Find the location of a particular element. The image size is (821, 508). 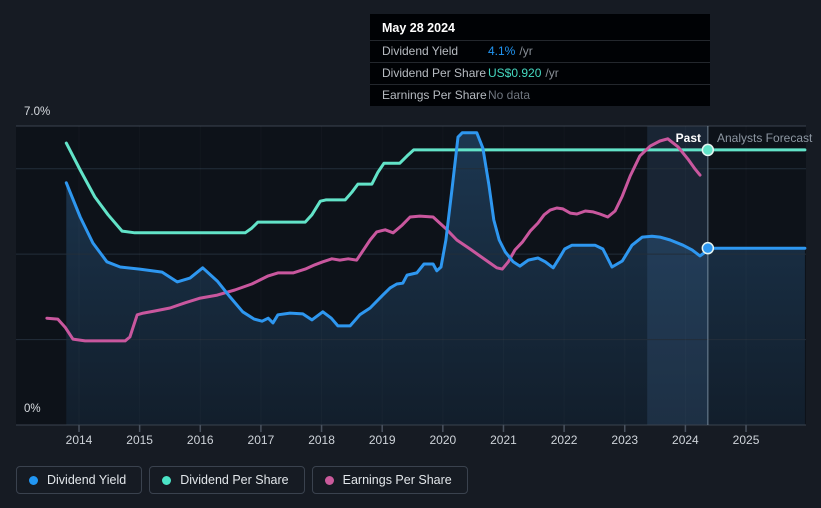

tooltip-row-dividend-per-share: Dividend Per Share US$0.920 /yr is located at coordinates (540, 73).